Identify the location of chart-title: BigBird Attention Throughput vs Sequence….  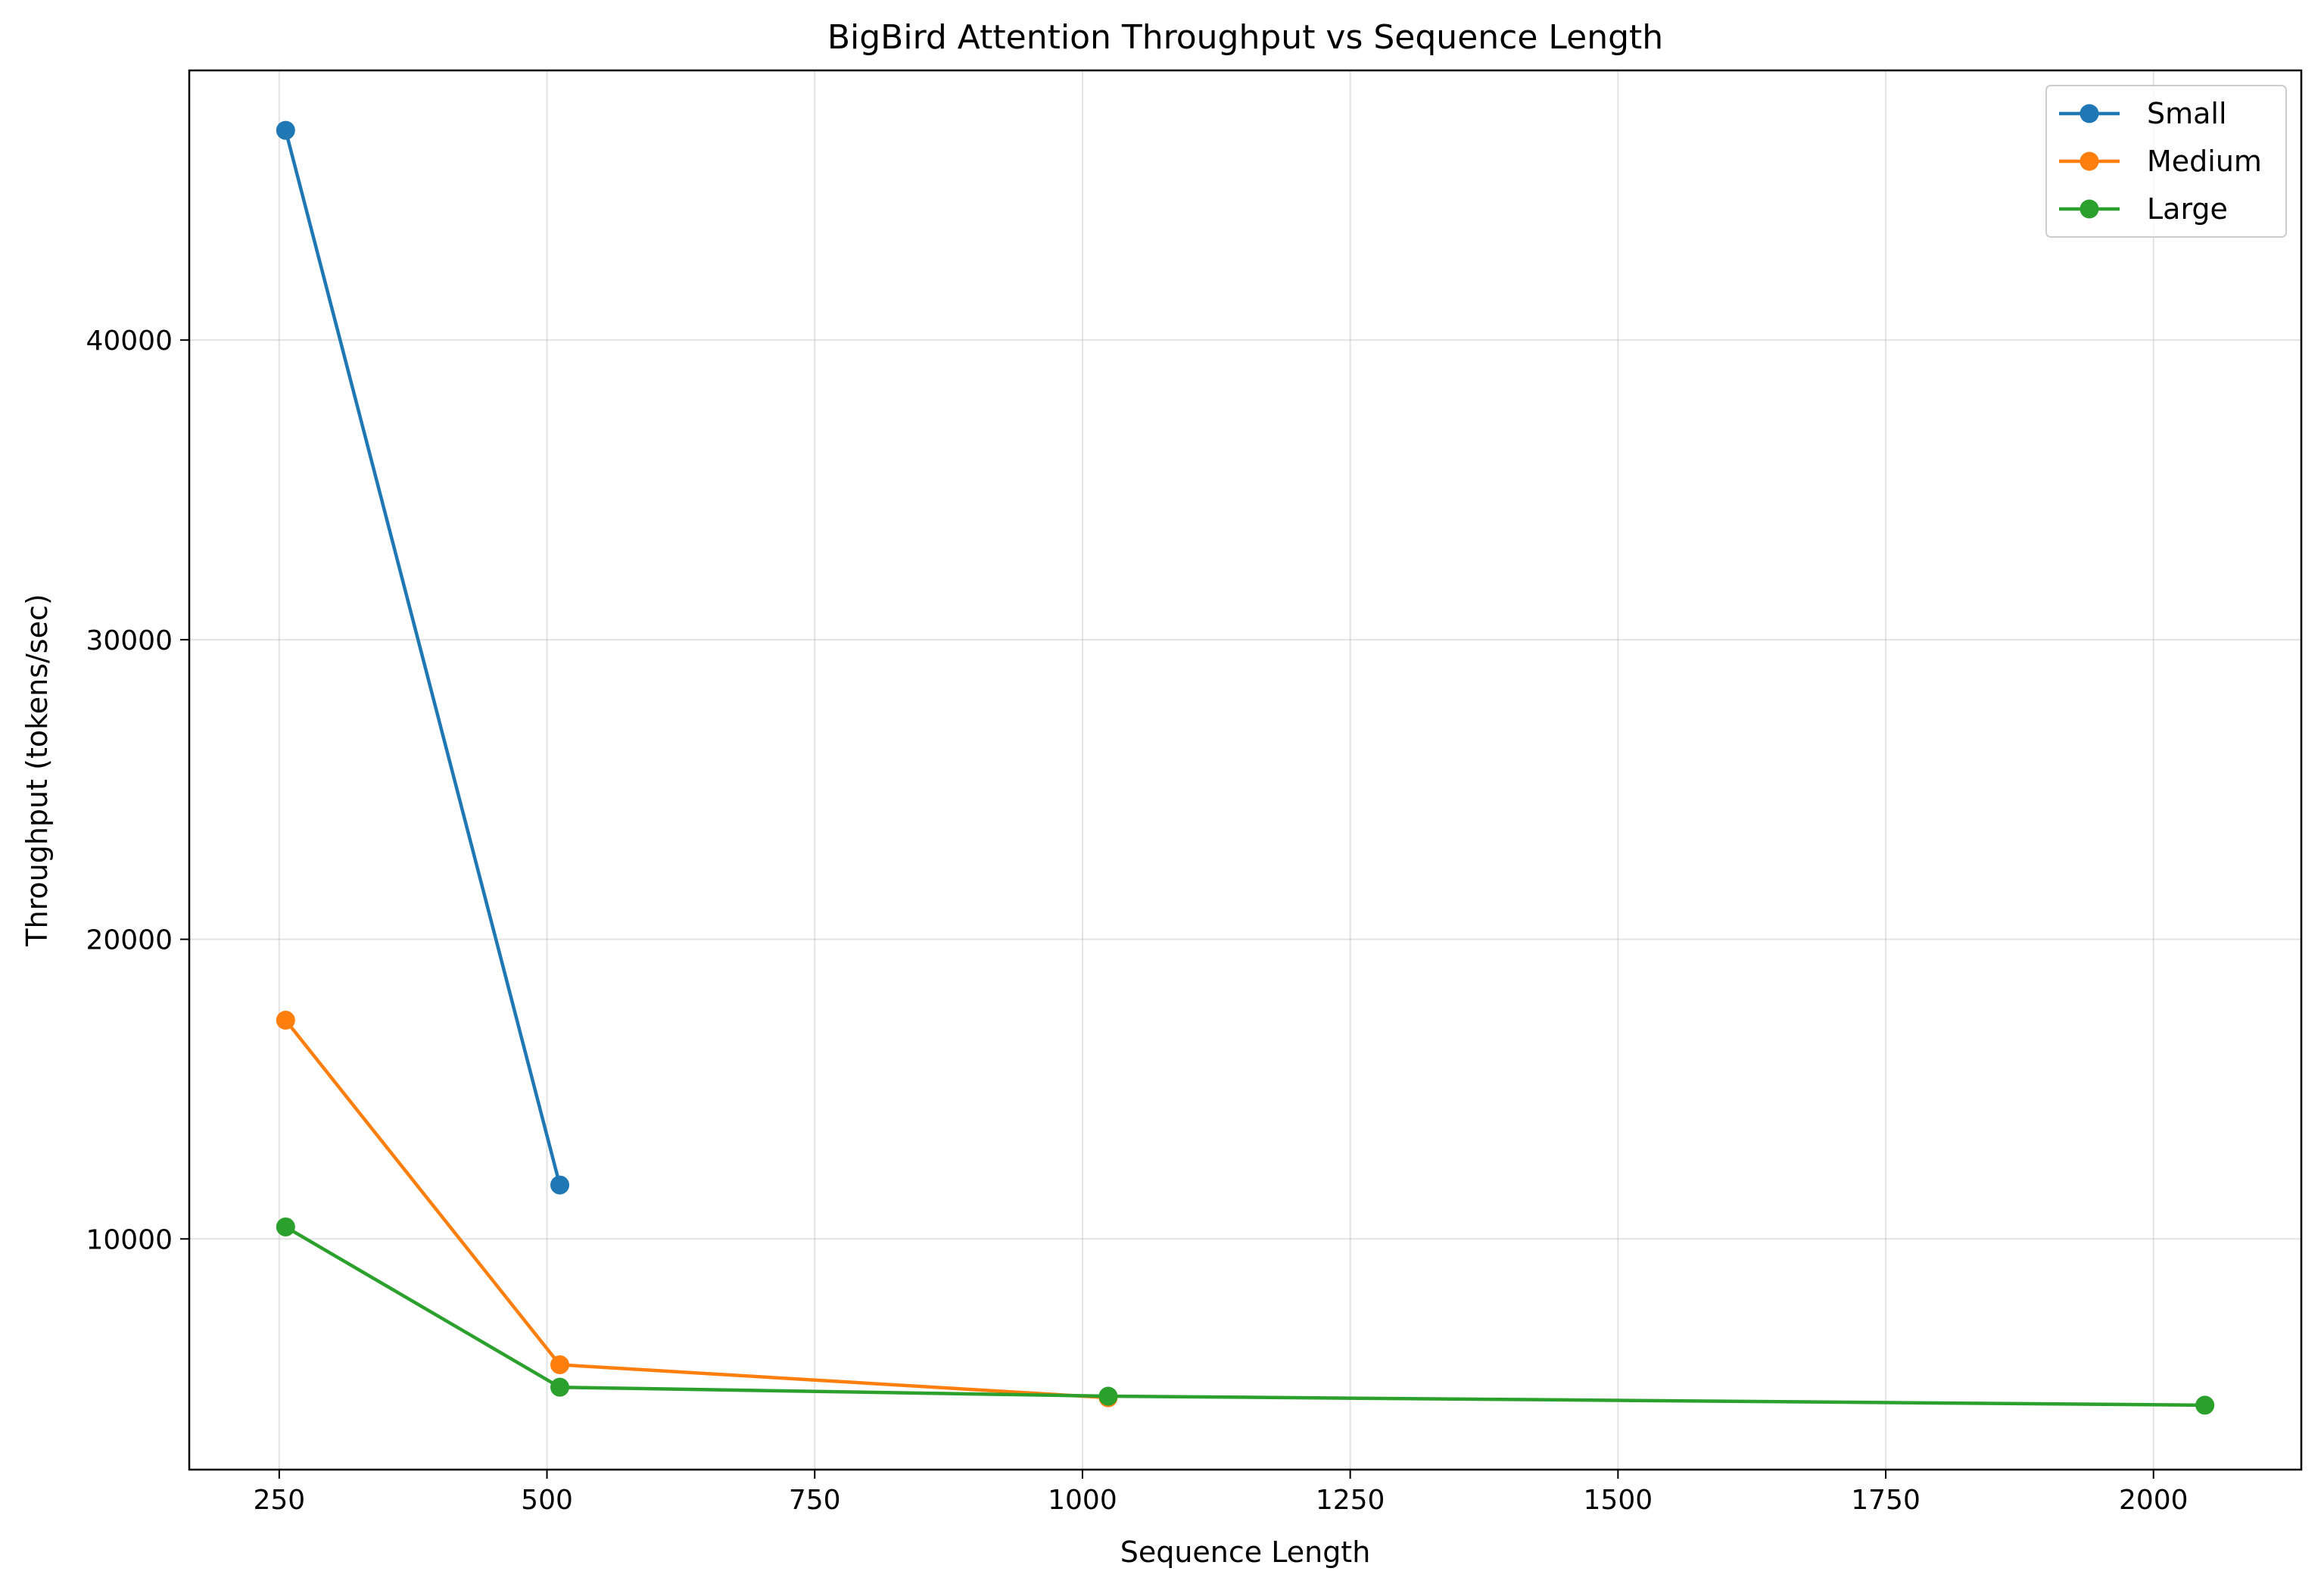
(1245, 37).